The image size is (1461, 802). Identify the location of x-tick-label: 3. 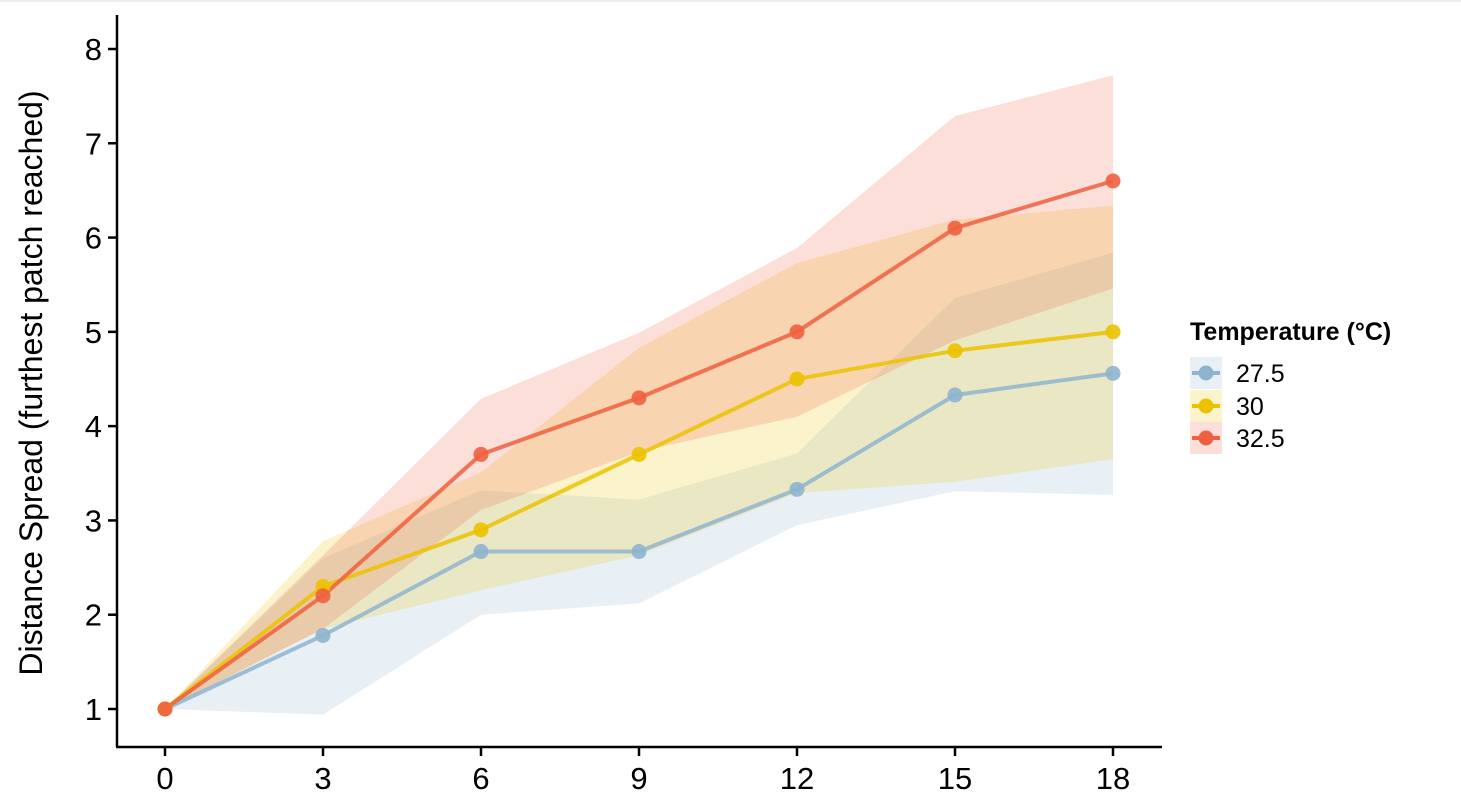
(322, 778).